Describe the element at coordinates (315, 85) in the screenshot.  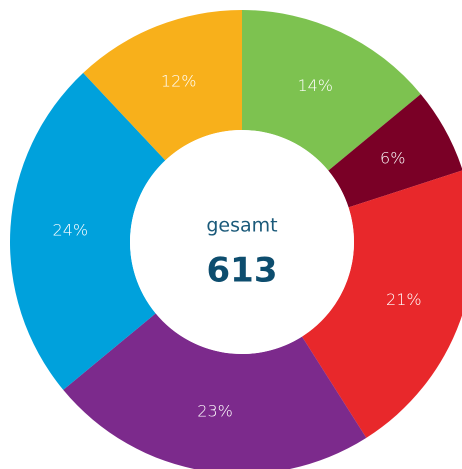
I see `slice-label: 14%` at that location.